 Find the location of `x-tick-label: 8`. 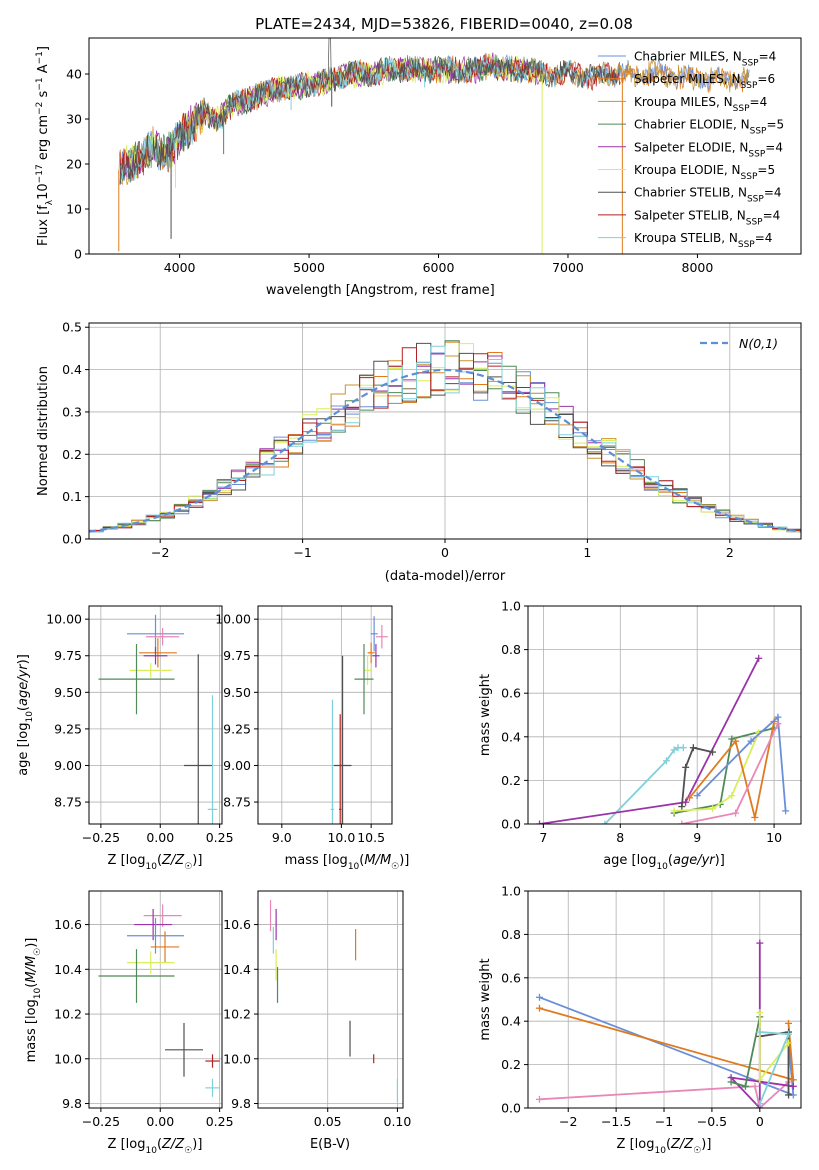

x-tick-label: 8 is located at coordinates (620, 837).